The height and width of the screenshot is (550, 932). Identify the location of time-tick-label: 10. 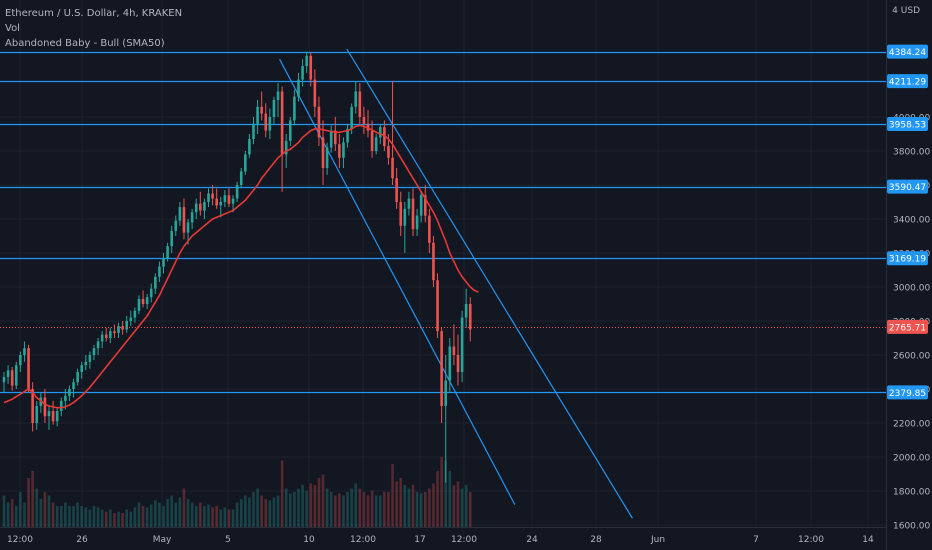
(309, 540).